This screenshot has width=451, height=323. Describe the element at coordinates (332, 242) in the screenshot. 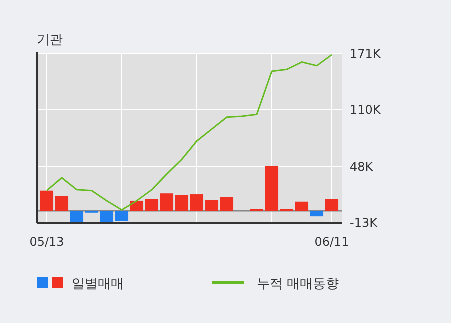

I see `x-tick-label: 06/11` at that location.